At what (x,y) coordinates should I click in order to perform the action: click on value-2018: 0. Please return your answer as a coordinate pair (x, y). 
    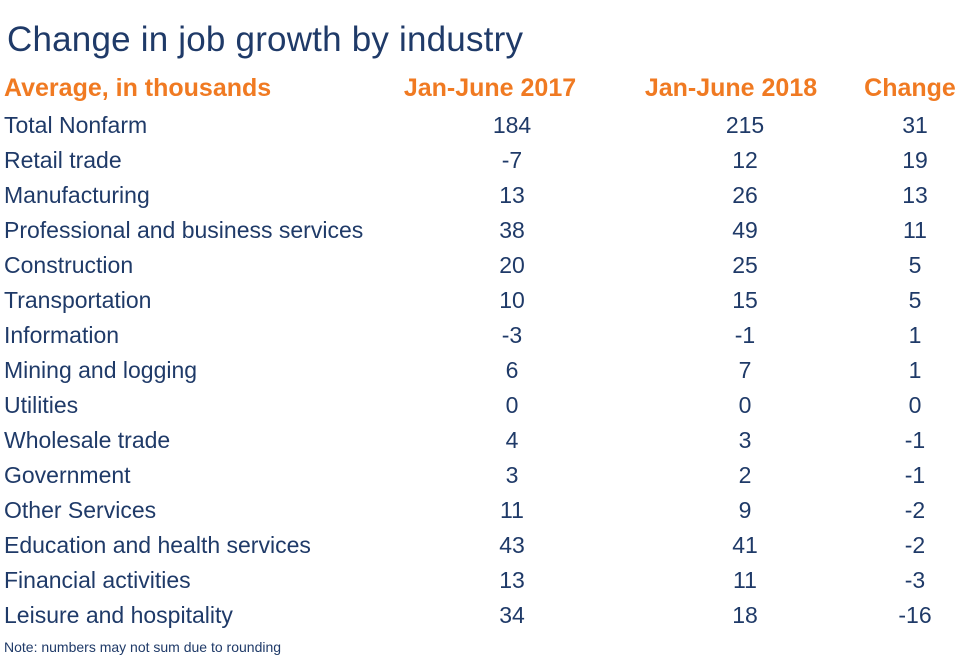
    Looking at the image, I should click on (745, 405).